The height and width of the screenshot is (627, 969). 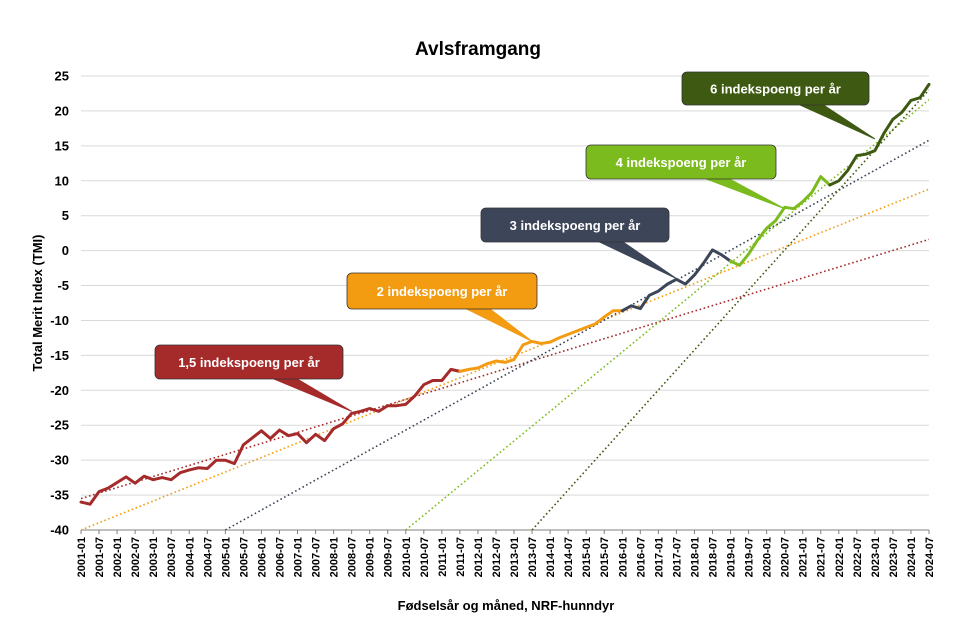 I want to click on y-tick-label: 5, so click(x=65, y=215).